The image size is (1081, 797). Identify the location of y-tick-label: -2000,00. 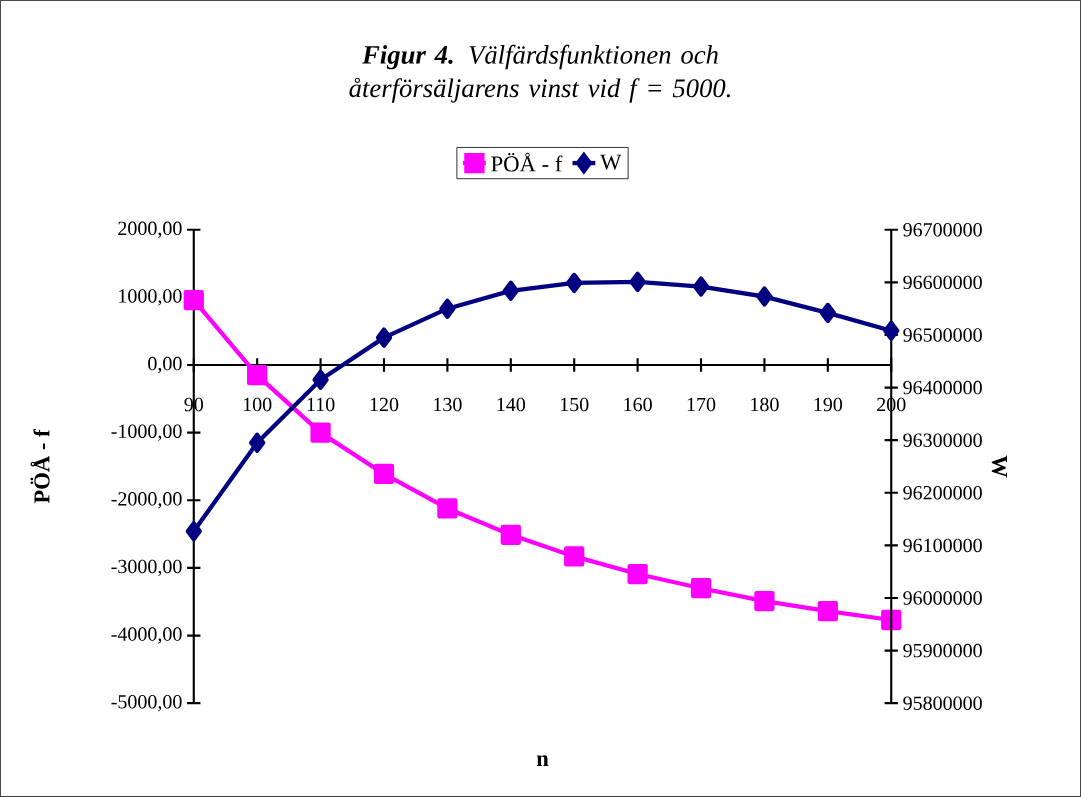
(146, 500).